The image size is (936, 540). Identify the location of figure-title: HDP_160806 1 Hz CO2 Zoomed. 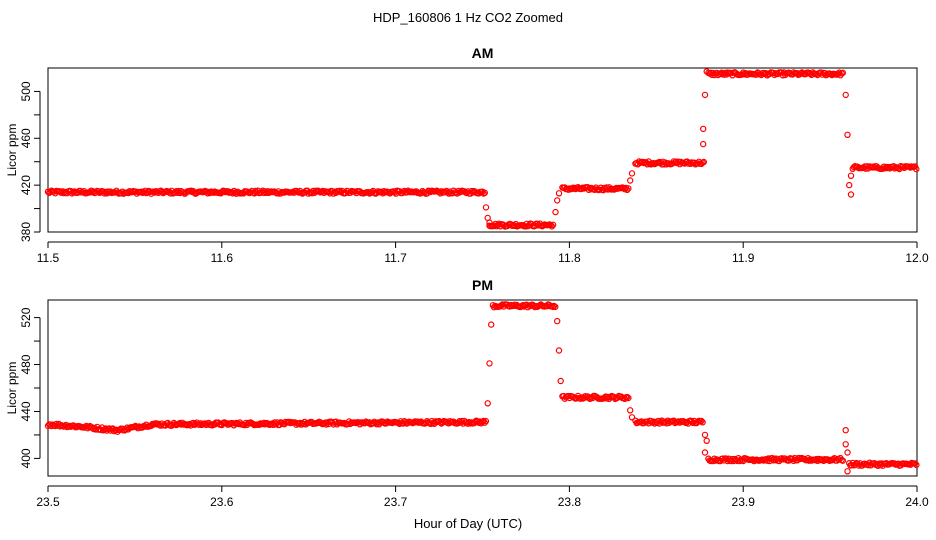
(468, 17).